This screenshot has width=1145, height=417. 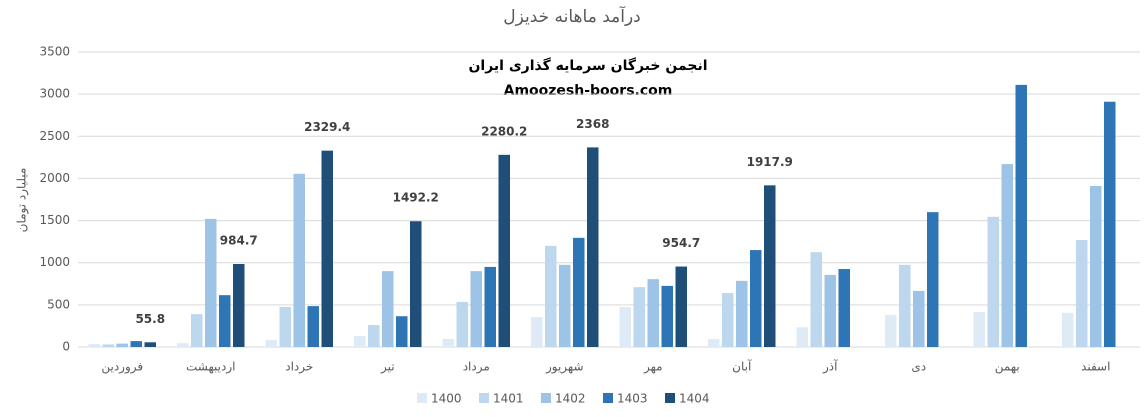 I want to click on y-tick-label: 1500, so click(x=54, y=220).